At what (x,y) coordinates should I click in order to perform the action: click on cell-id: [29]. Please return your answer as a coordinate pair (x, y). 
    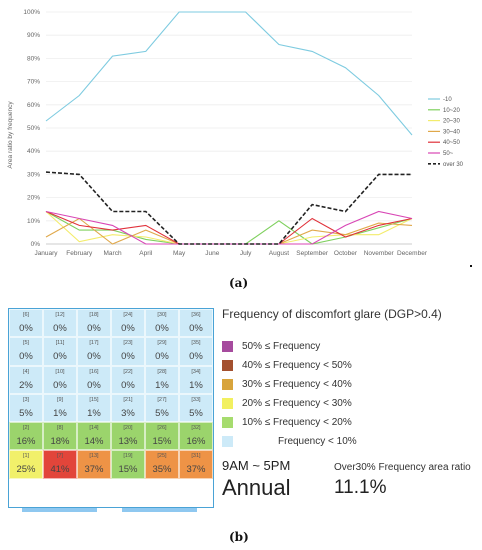
    Looking at the image, I should click on (162, 343).